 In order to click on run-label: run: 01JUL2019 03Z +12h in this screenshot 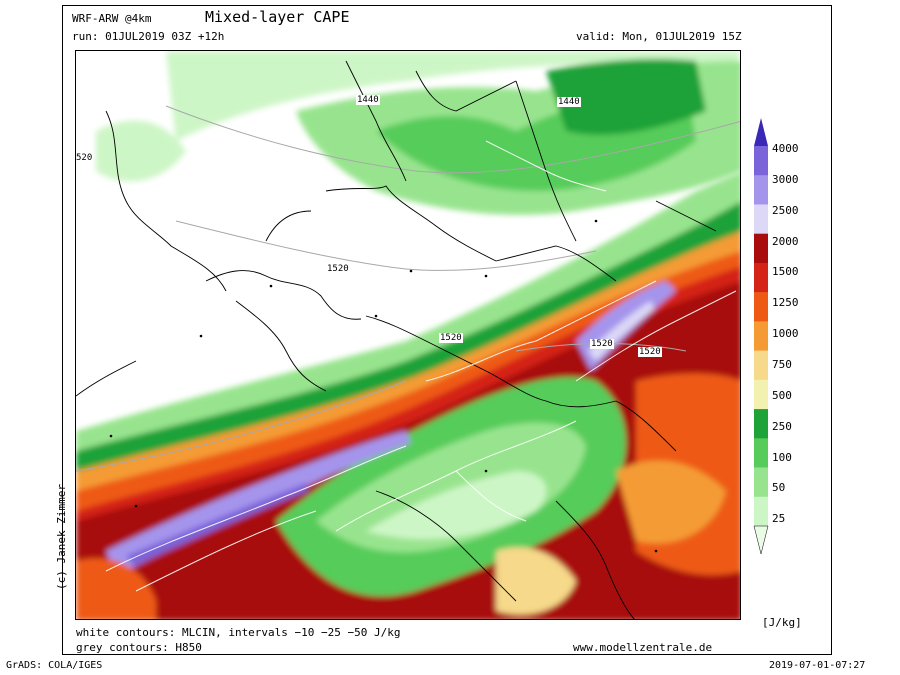, I will do `click(148, 36)`.